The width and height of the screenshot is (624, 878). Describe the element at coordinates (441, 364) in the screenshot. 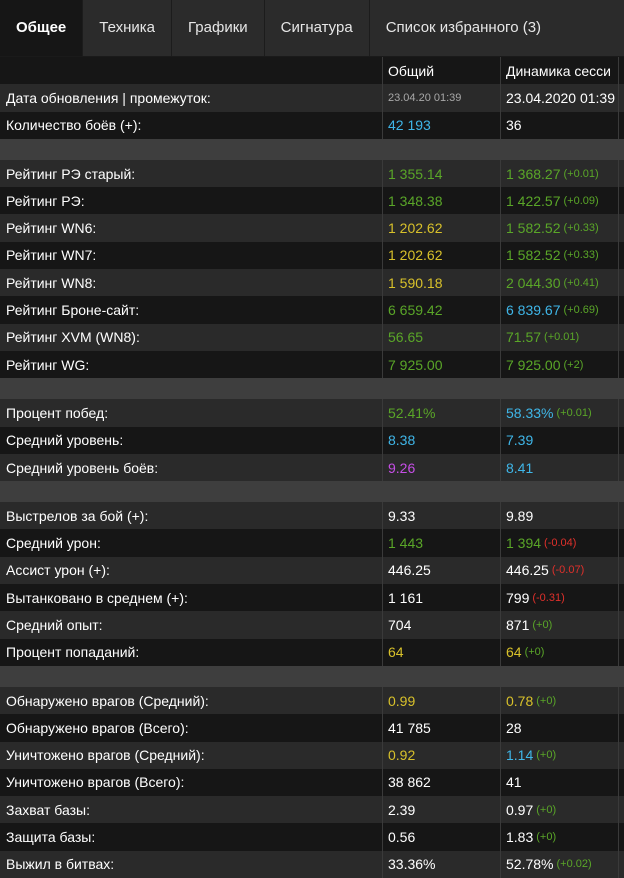

I see `total-value-cell: 7 925.00` at that location.